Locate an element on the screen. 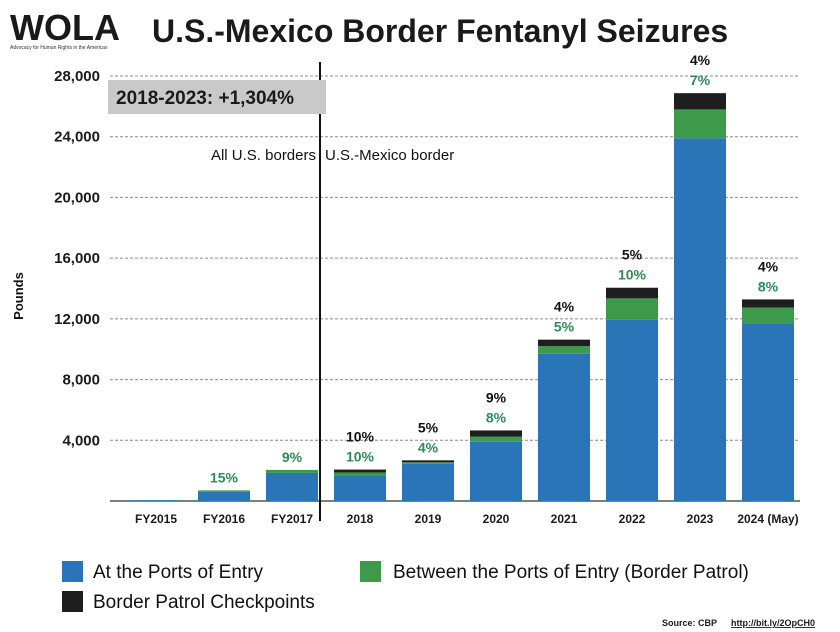 This screenshot has height=632, width=840. source-label: Source: CBP is located at coordinates (689, 623).